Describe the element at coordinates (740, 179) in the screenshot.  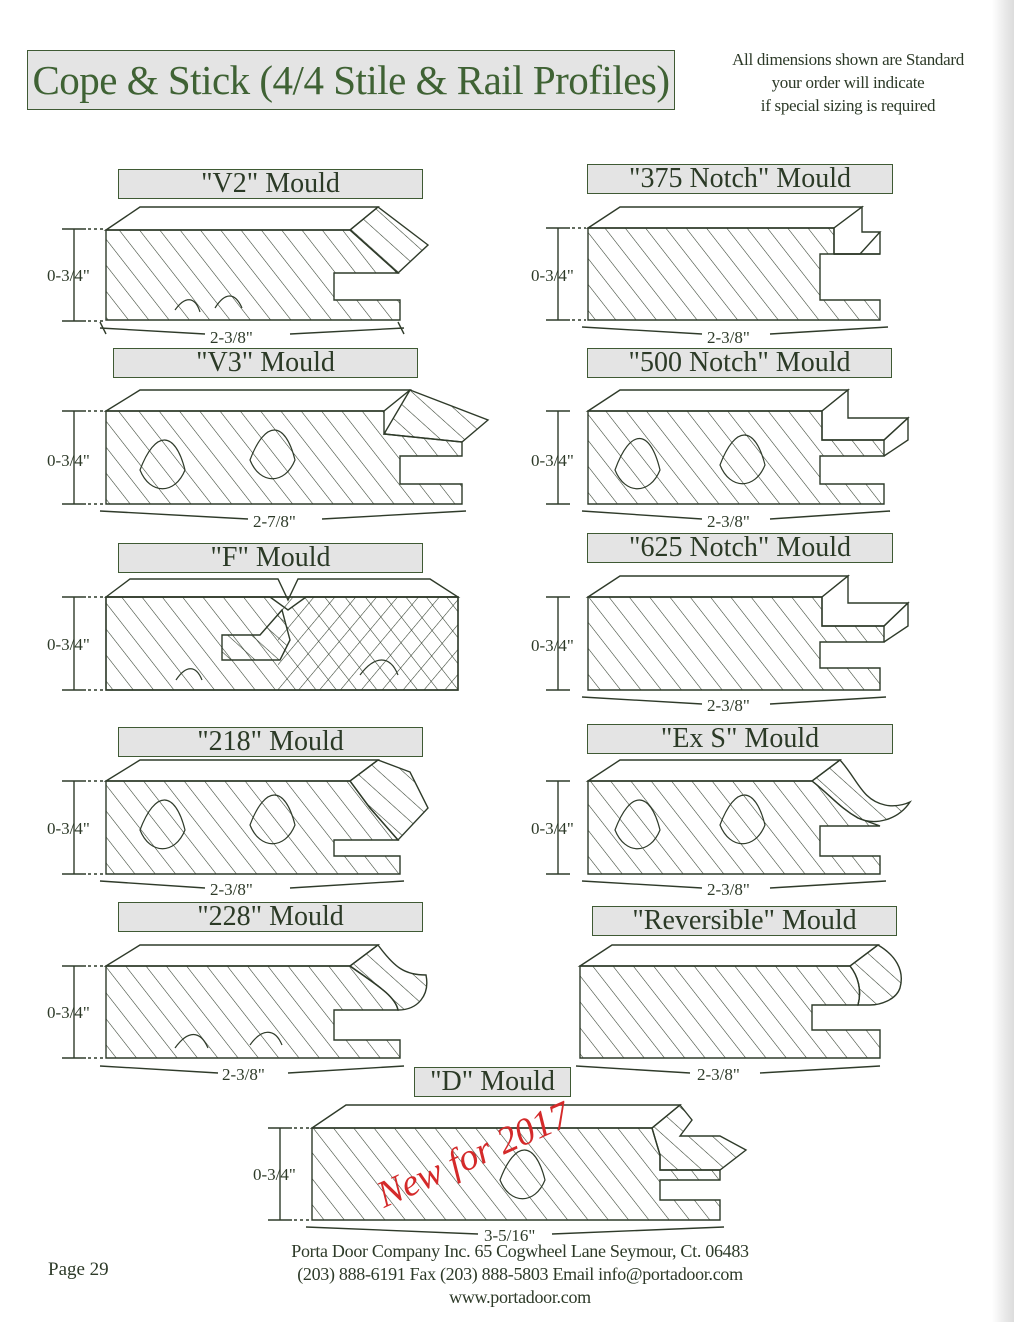
I see `profile-label-375-notch: "375 Notch" Mould` at that location.